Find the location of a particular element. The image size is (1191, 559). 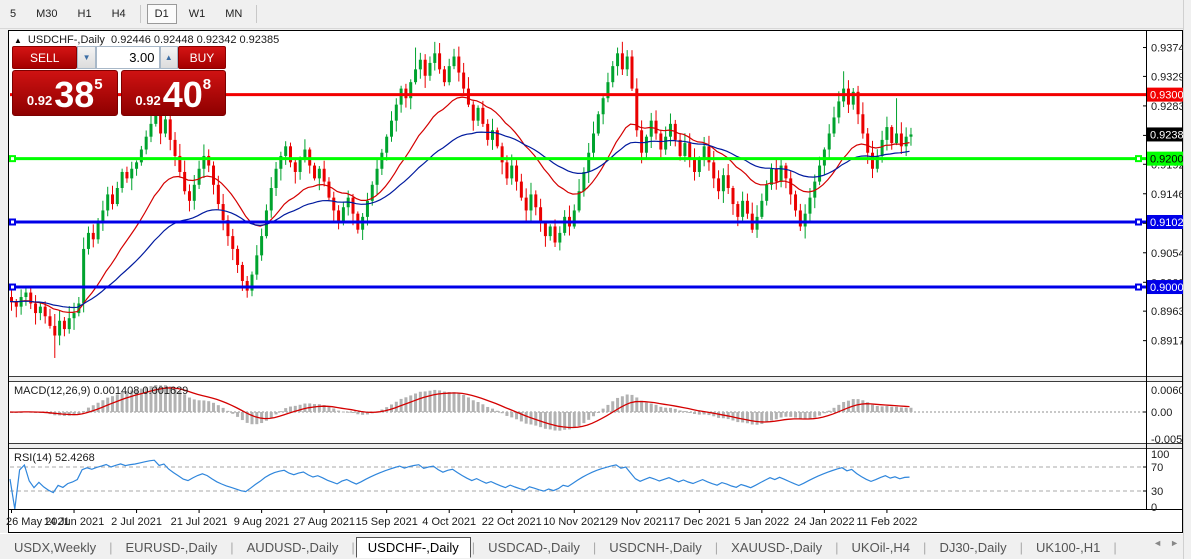

rsi-value: 52.4268 is located at coordinates (74, 458).